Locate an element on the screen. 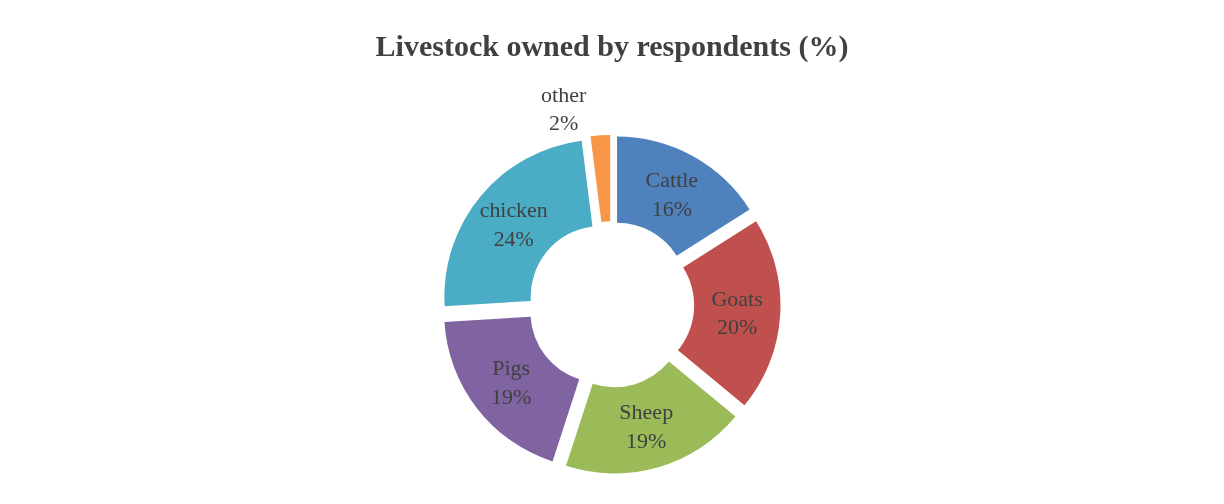  slice-label: other is located at coordinates (564, 94).